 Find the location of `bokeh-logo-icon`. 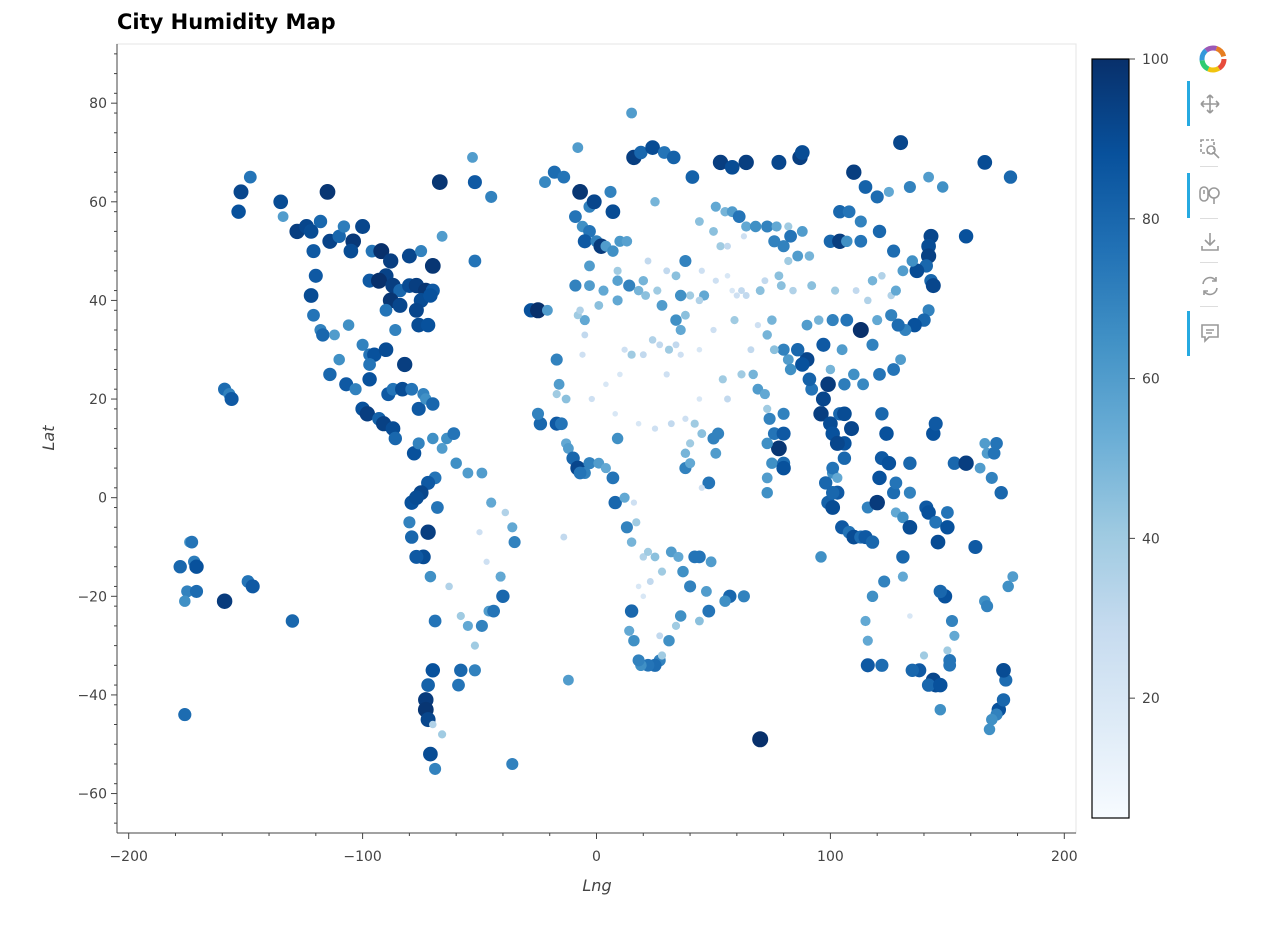

bokeh-logo-icon is located at coordinates (1212, 58).